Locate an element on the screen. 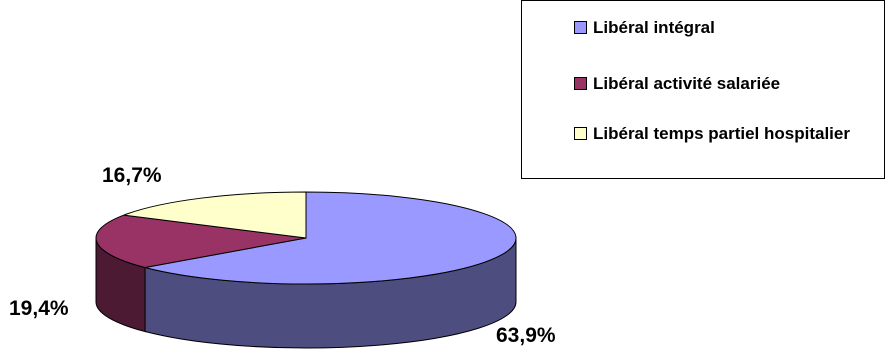 This screenshot has height=351, width=890. pie-slice-liberal-integral is located at coordinates (330, 238).